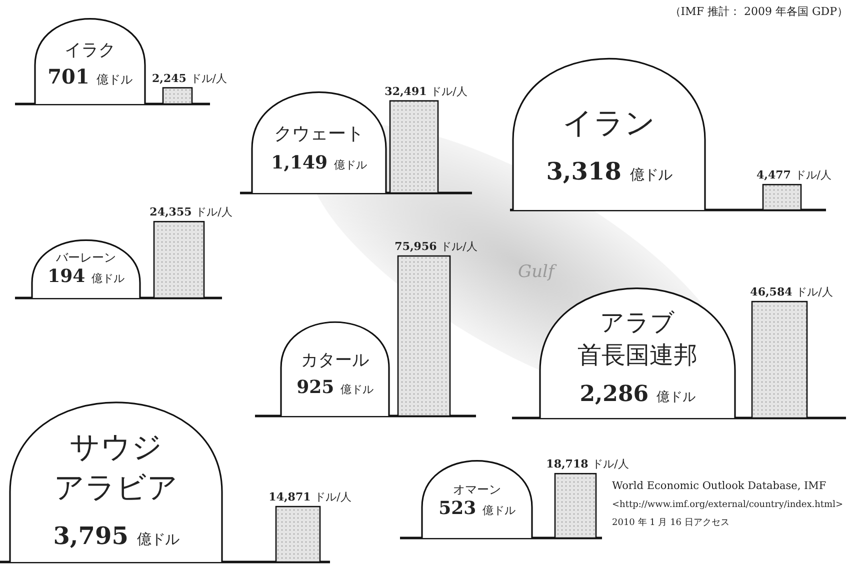 This screenshot has height=565, width=861. Describe the element at coordinates (609, 123) in the screenshot. I see `category-label: イラン` at that location.